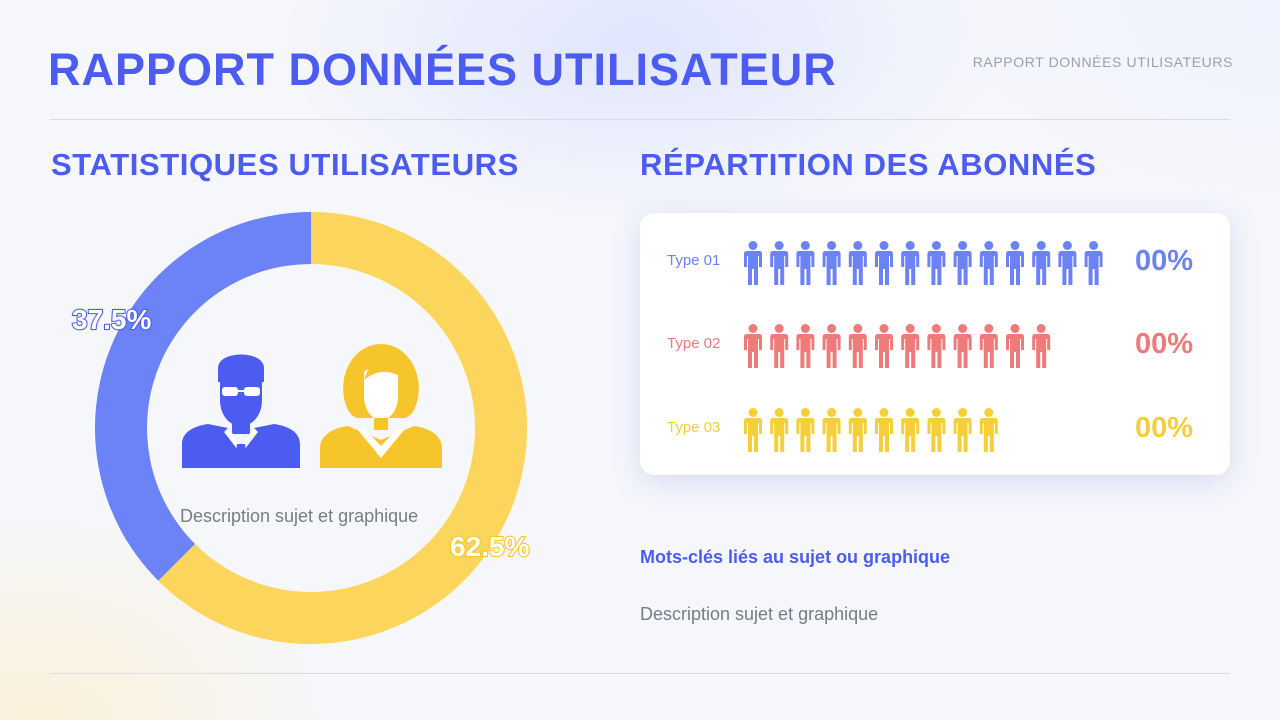  What do you see at coordinates (694, 260) in the screenshot?
I see `type-01-label: Type 01` at bounding box center [694, 260].